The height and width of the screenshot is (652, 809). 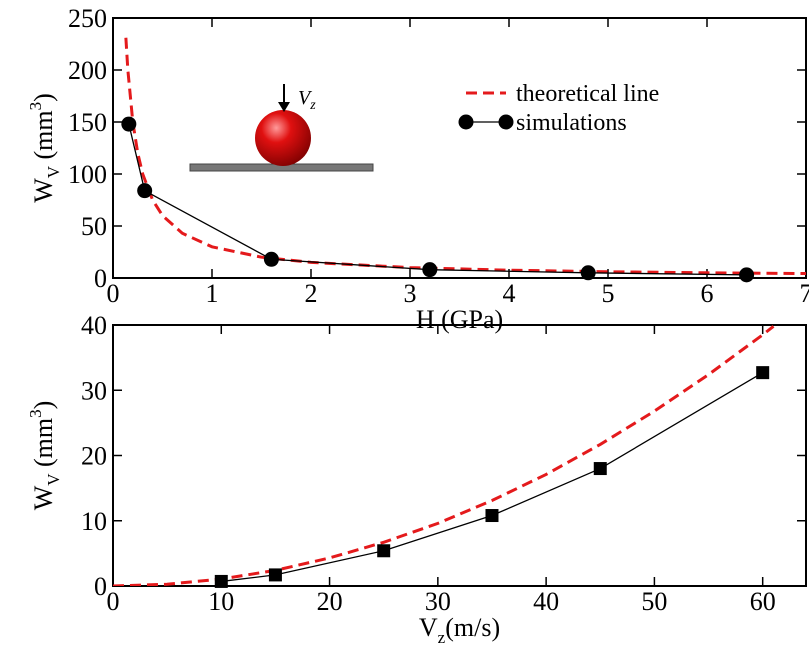 I want to click on label-part: H (GPa), so click(x=459, y=319).